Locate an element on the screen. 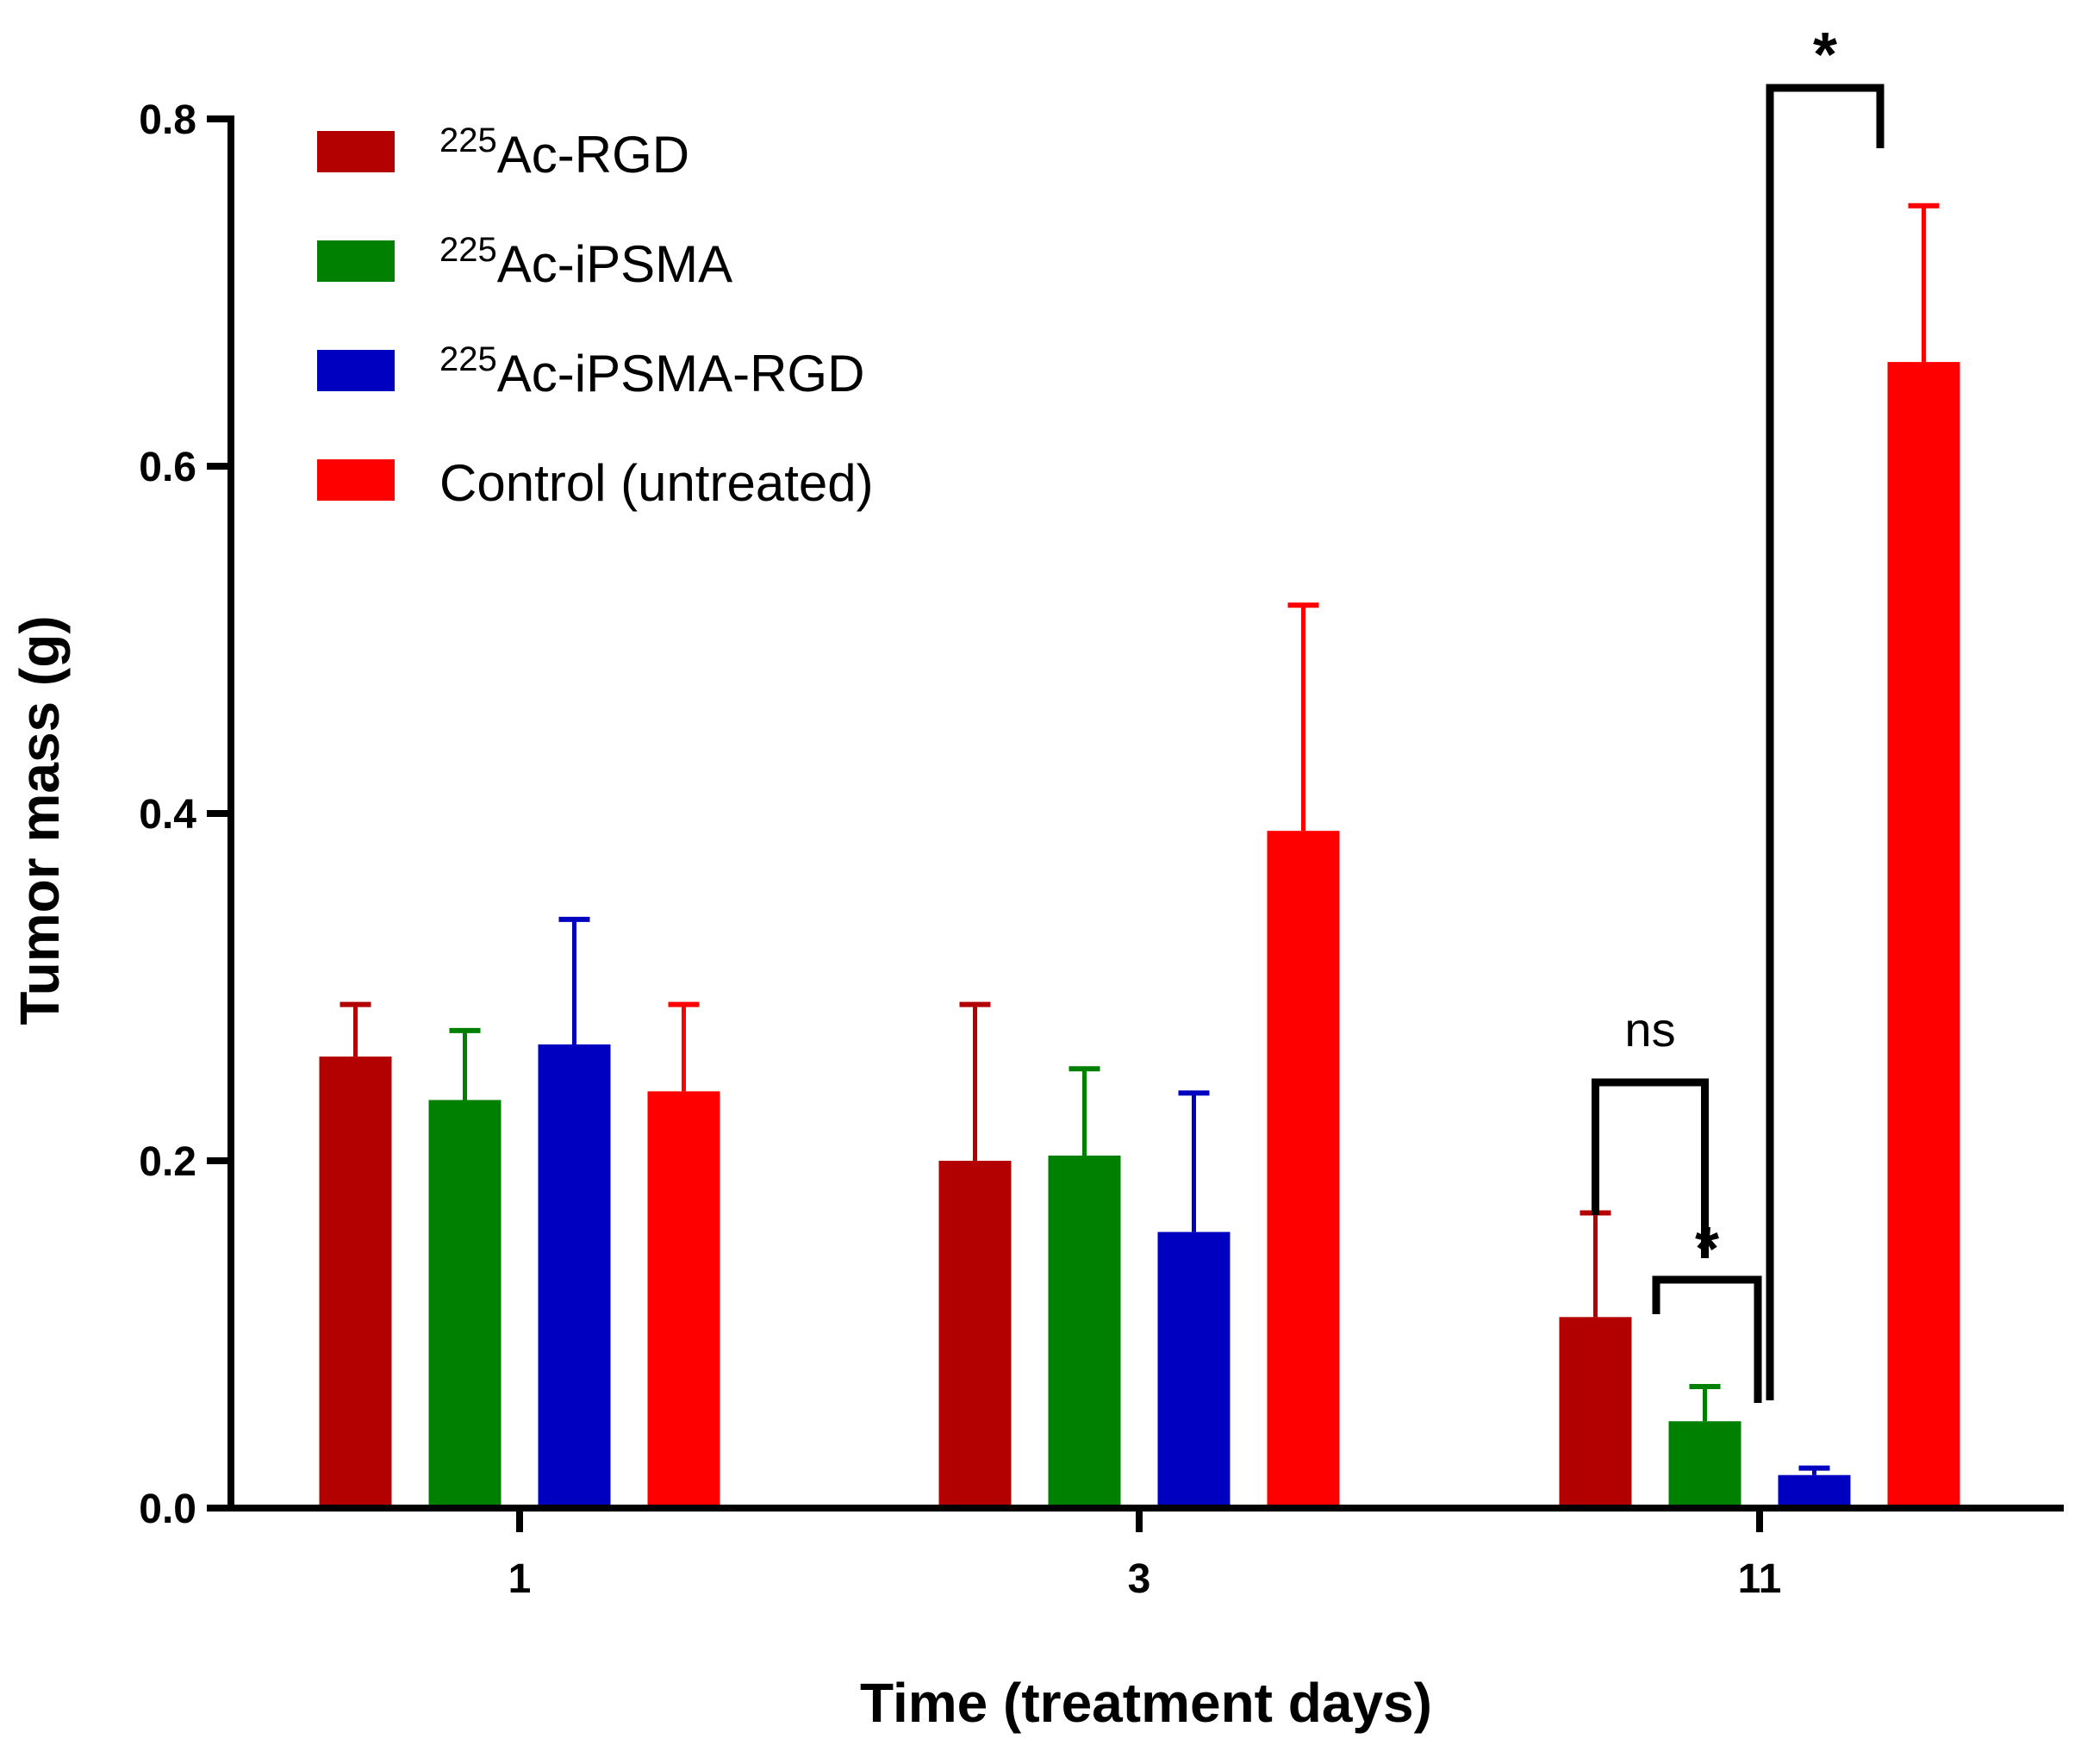 The width and height of the screenshot is (2081, 1764). legend-label: 225Ac-iPSMA is located at coordinates (585, 262).